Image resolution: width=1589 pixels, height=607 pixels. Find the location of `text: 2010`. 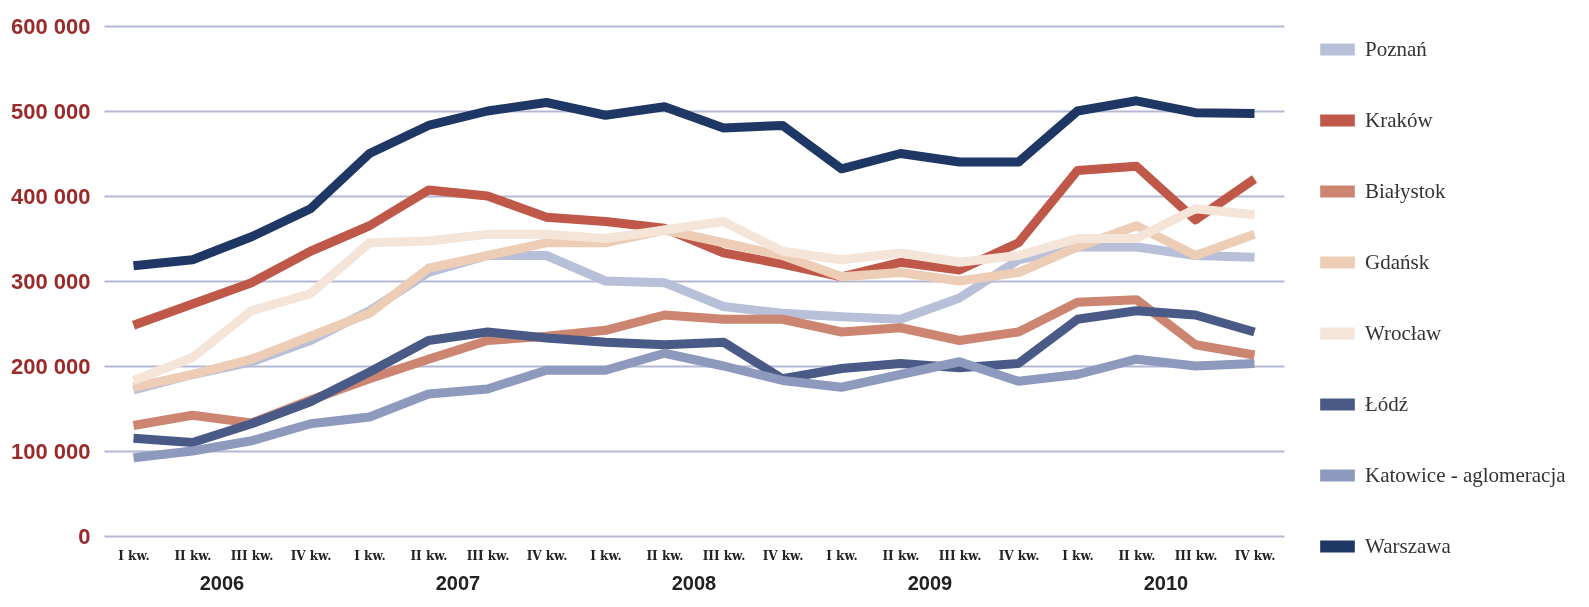

text: 2010 is located at coordinates (1166, 583).